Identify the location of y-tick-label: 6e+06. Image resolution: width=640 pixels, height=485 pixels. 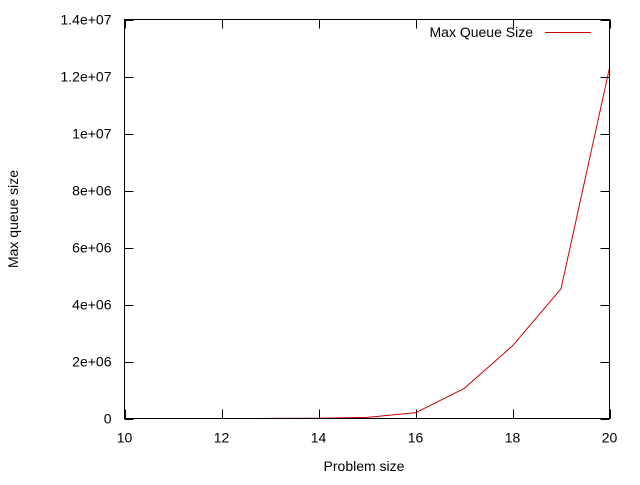
(92, 248).